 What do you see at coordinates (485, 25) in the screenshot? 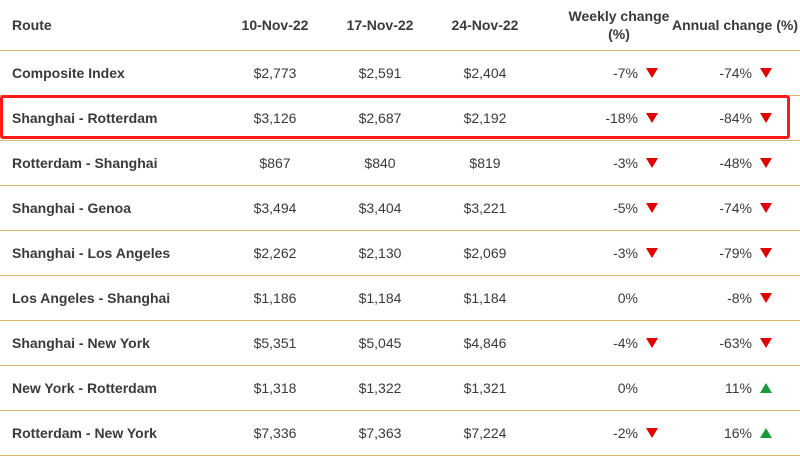
I see `header-date-3: 24-Nov-22` at bounding box center [485, 25].